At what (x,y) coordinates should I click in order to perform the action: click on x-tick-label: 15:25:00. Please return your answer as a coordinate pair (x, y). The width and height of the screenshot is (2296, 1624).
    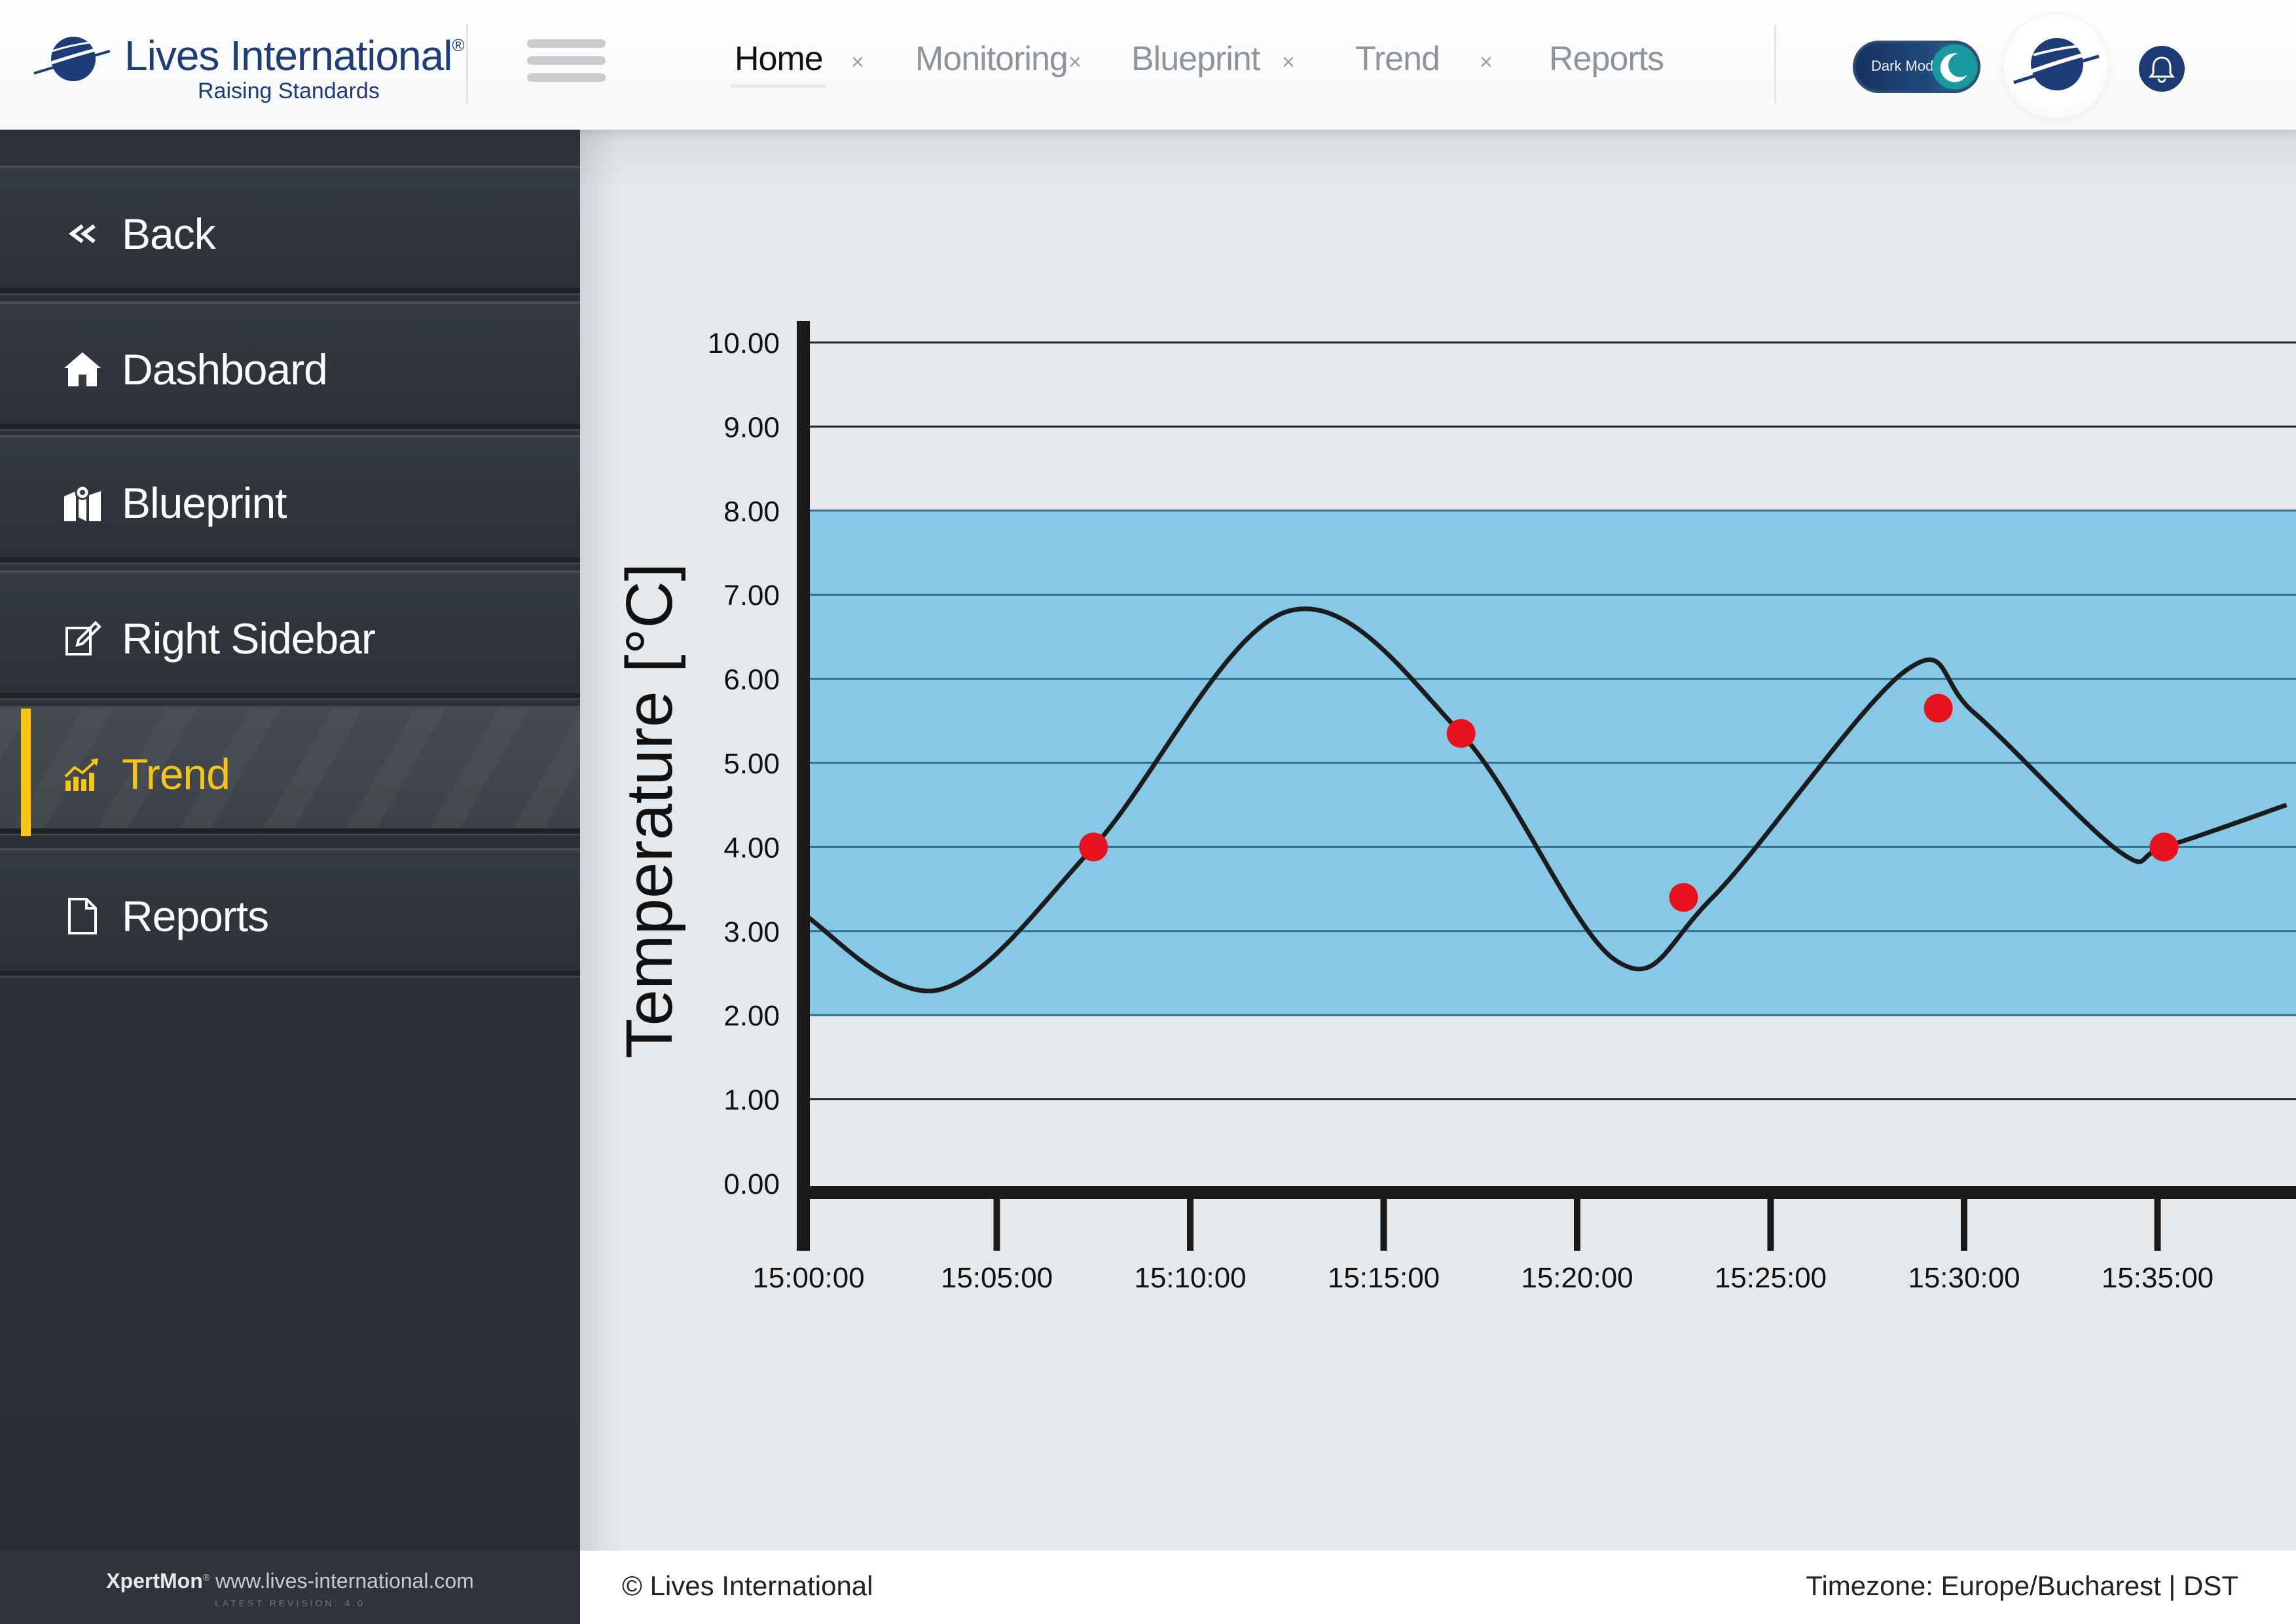
    Looking at the image, I should click on (1771, 1278).